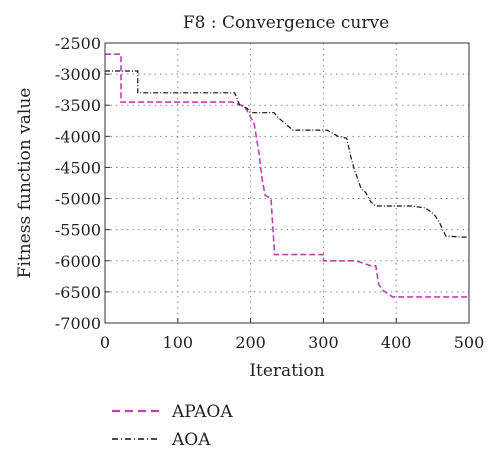 The width and height of the screenshot is (500, 466). Describe the element at coordinates (286, 371) in the screenshot. I see `x-axis-label: Iteration` at that location.